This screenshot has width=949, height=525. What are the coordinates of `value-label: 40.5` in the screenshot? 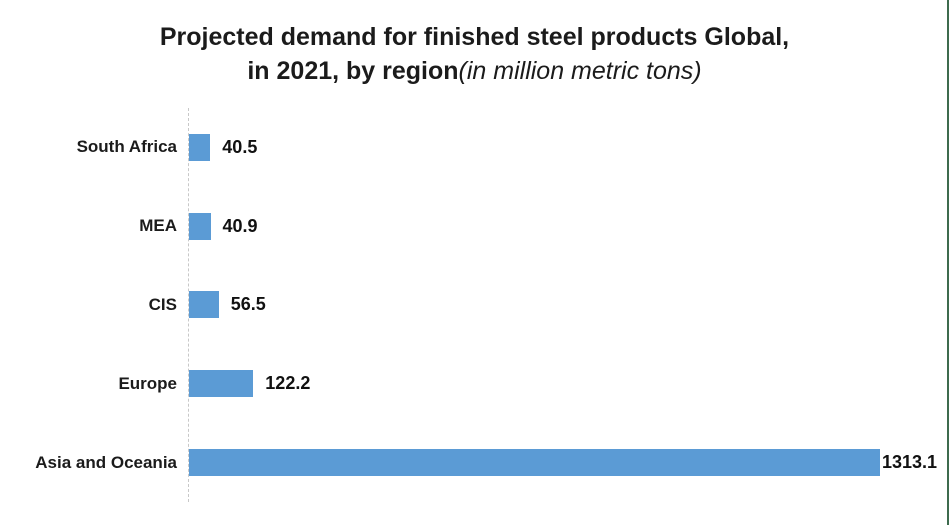 It's located at (240, 146).